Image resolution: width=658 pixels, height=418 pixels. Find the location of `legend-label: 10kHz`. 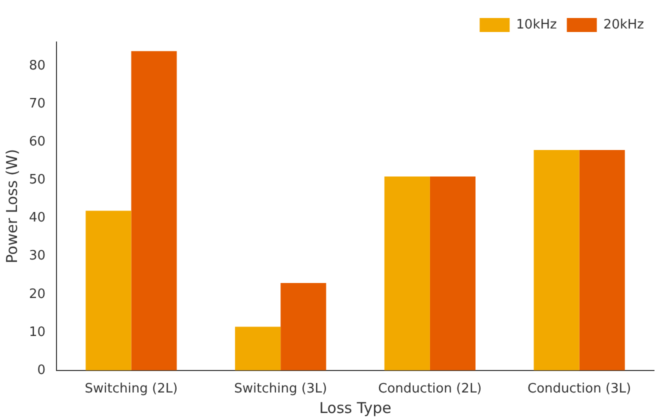

legend-label: 10kHz is located at coordinates (537, 24).